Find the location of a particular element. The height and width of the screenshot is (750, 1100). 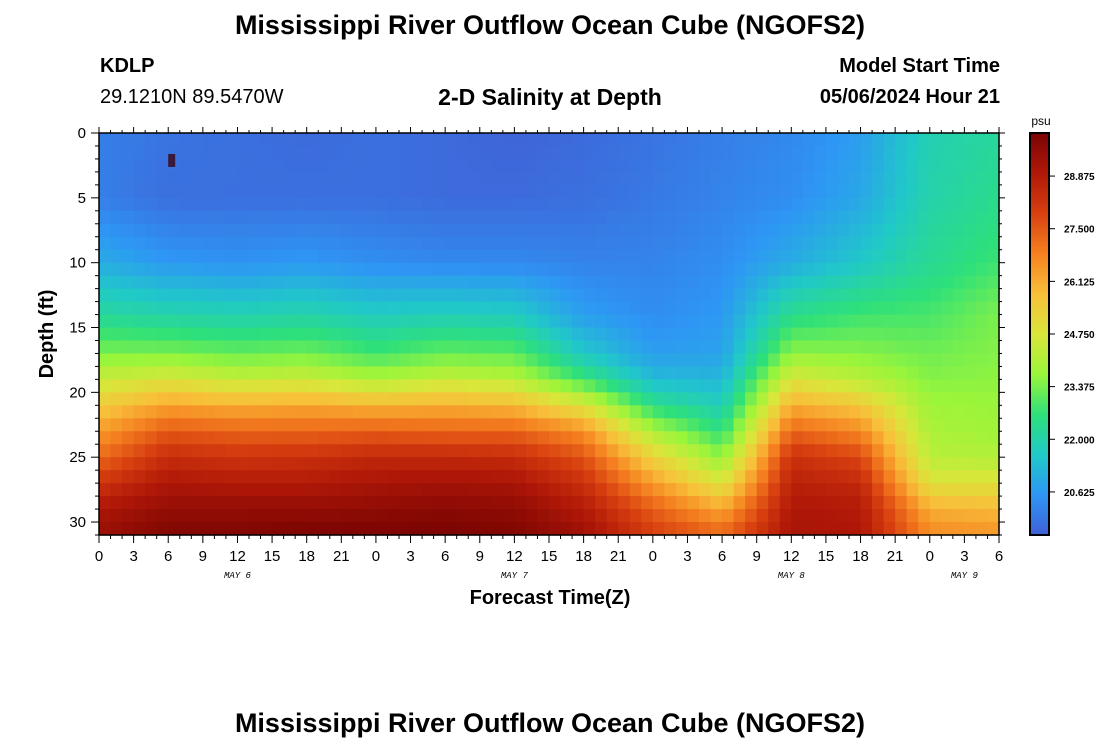

x-tick-label: 15 is located at coordinates (826, 556).